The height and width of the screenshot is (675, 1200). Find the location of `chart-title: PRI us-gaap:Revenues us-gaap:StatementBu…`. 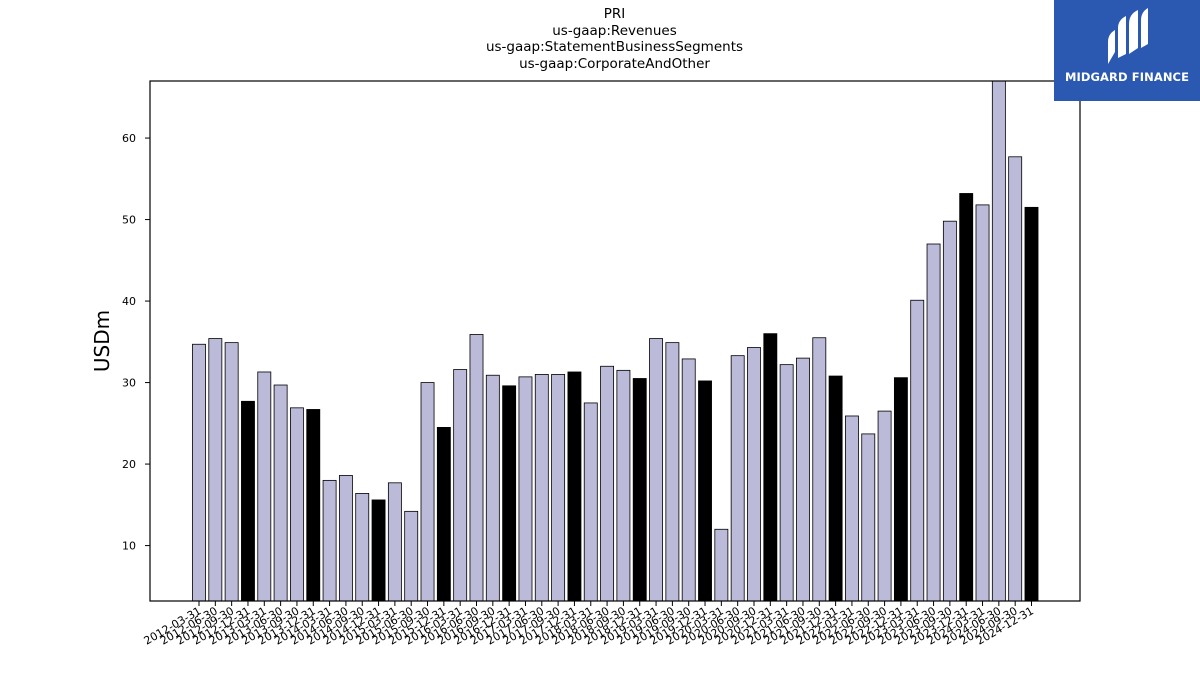

chart-title: PRI us-gaap:Revenues us-gaap:StatementBu… is located at coordinates (600, 39).